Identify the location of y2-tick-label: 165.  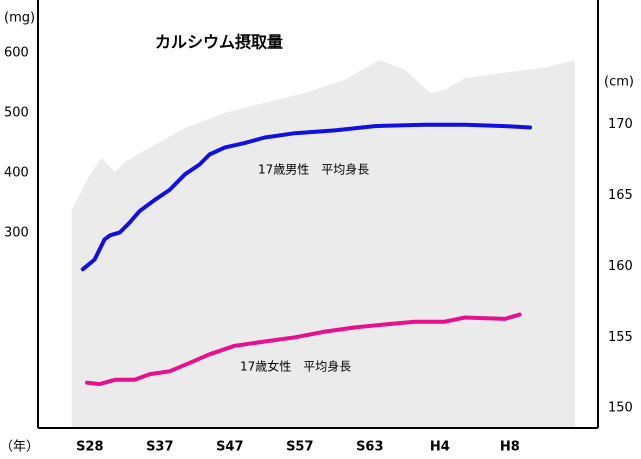
(620, 195).